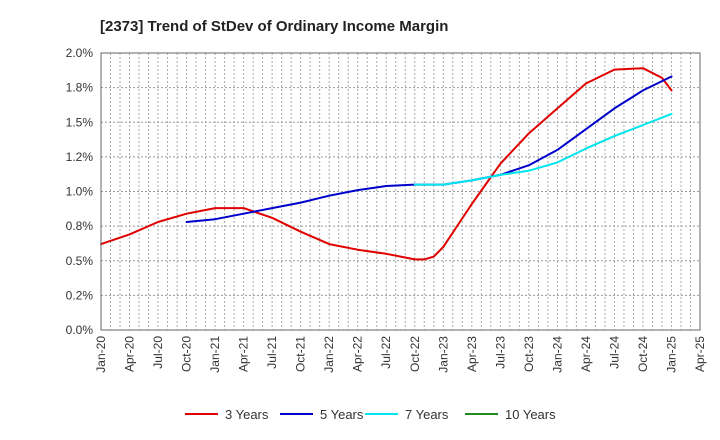 This screenshot has height=440, width=720. I want to click on x-tick-label: Jul-23, so click(500, 352).